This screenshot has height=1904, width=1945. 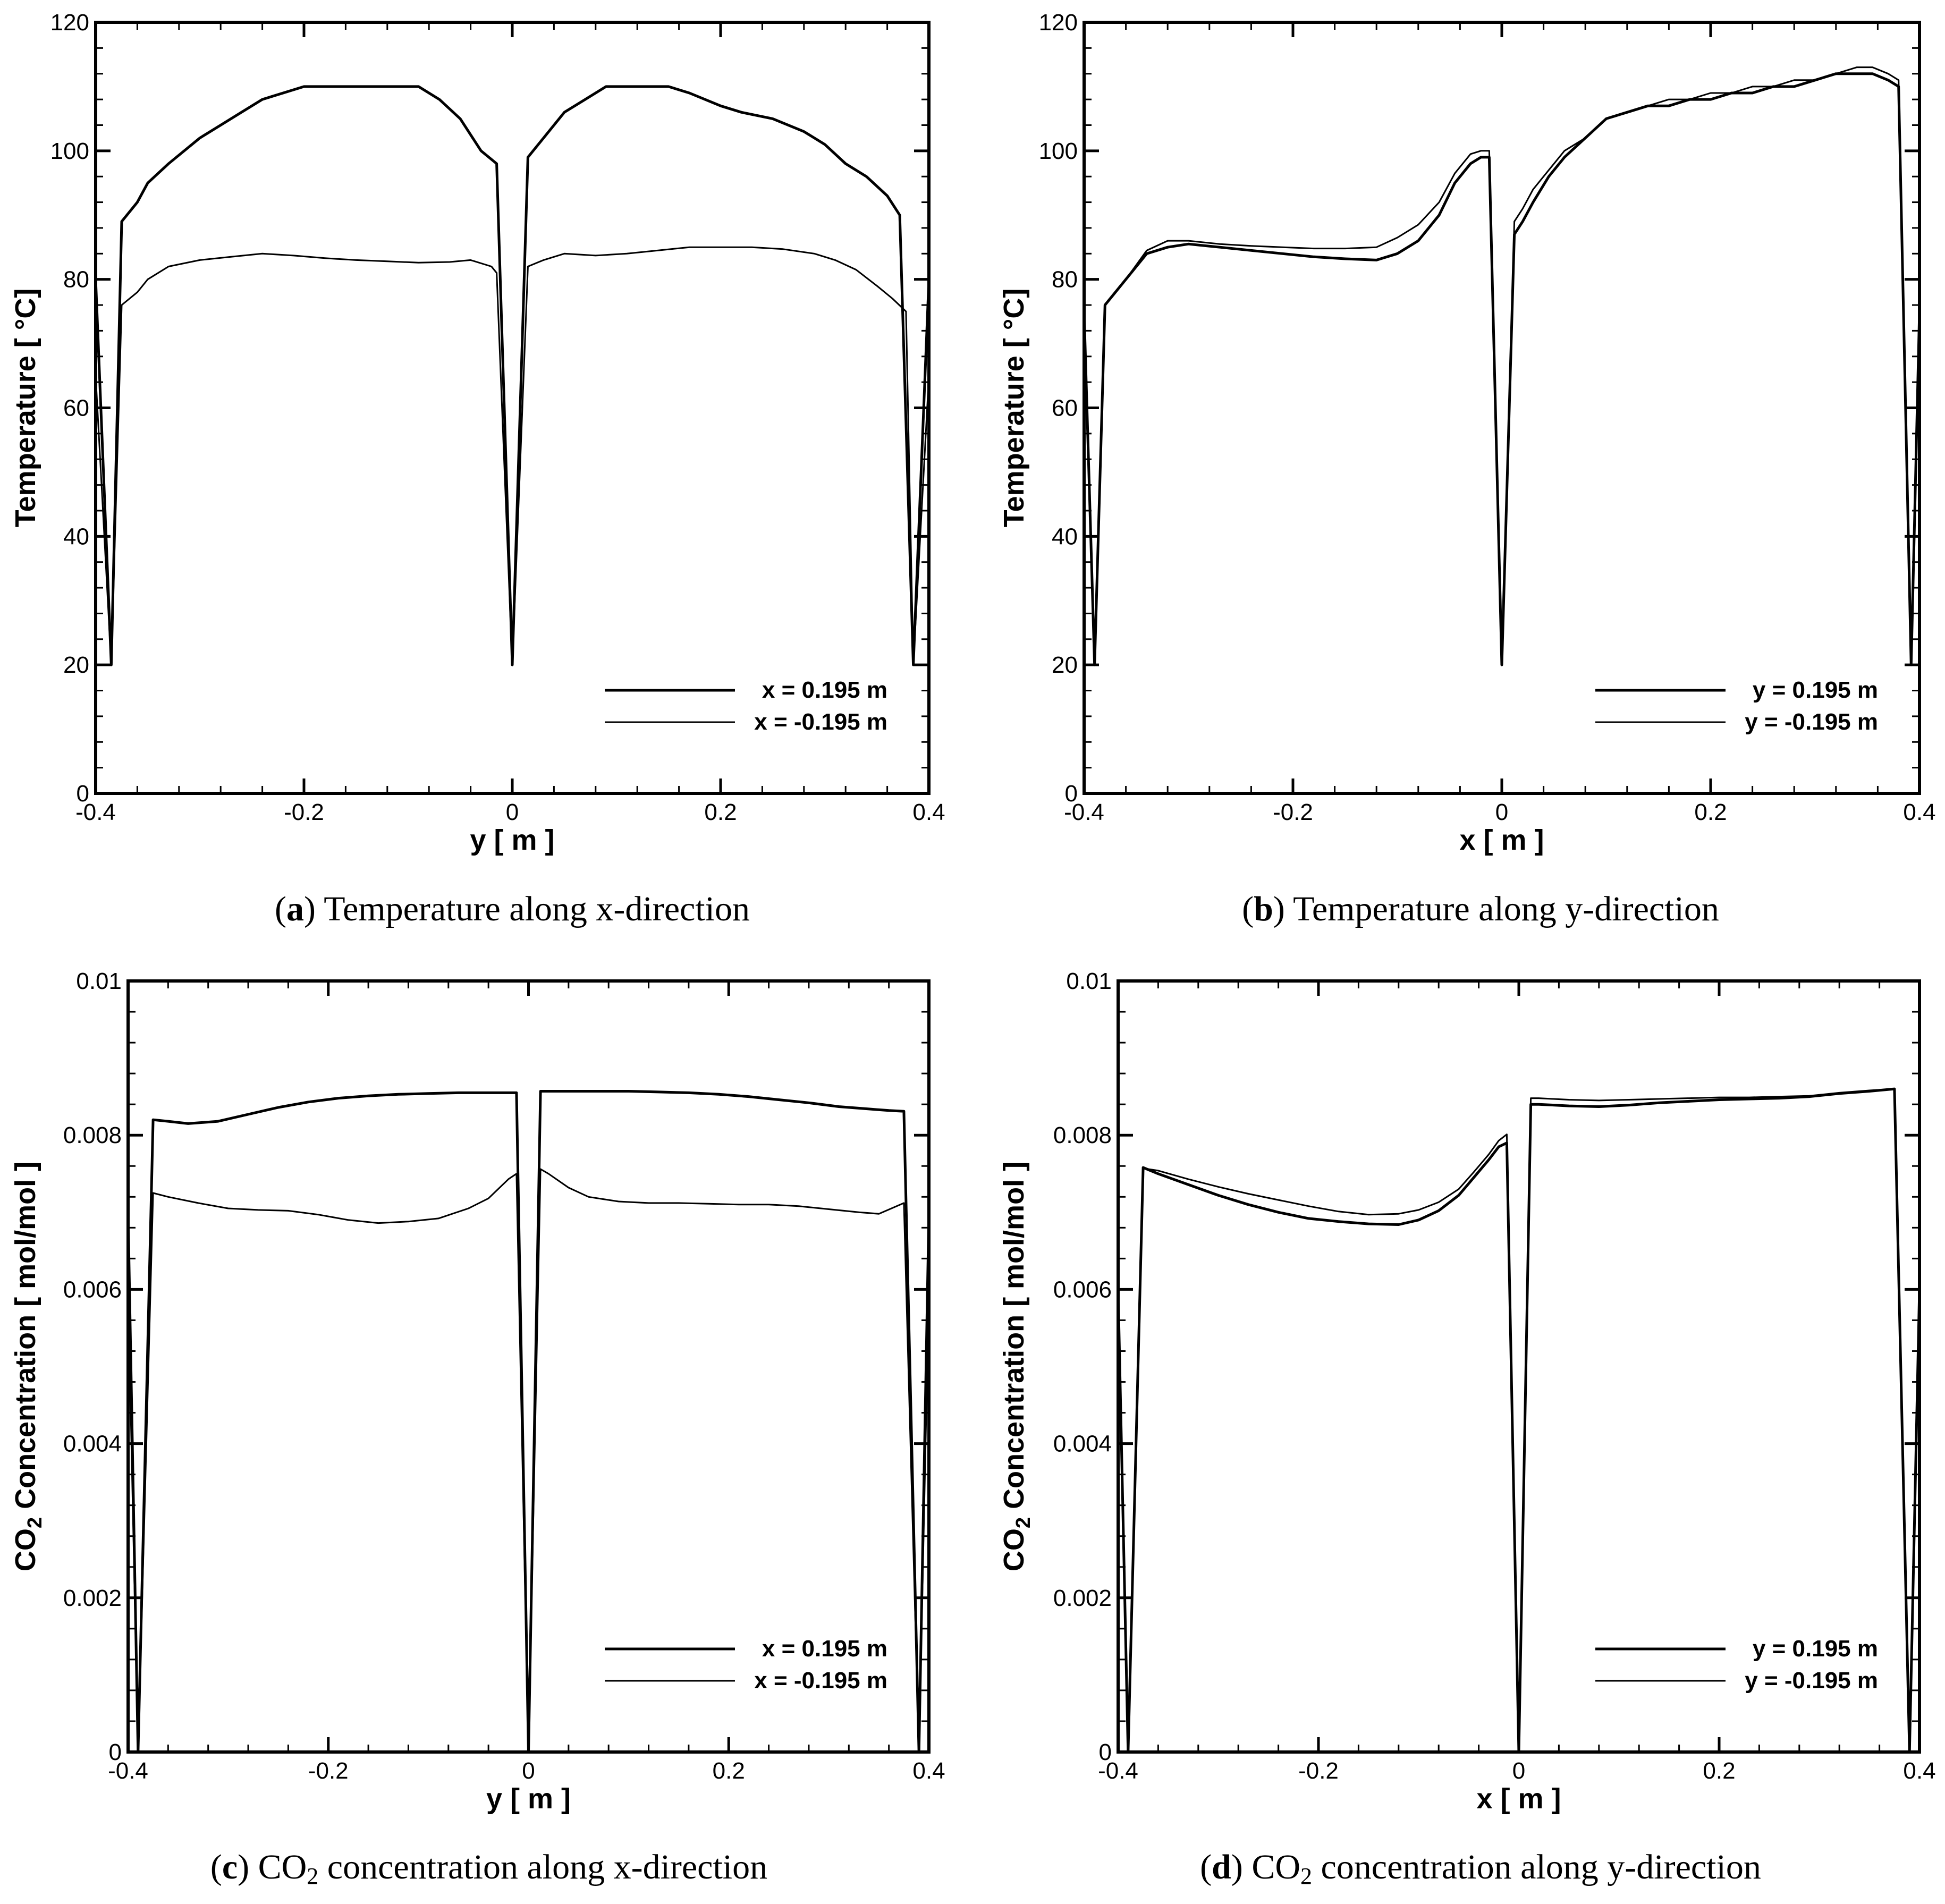 I want to click on caption-text: concentration along x-direction, so click(x=542, y=1867).